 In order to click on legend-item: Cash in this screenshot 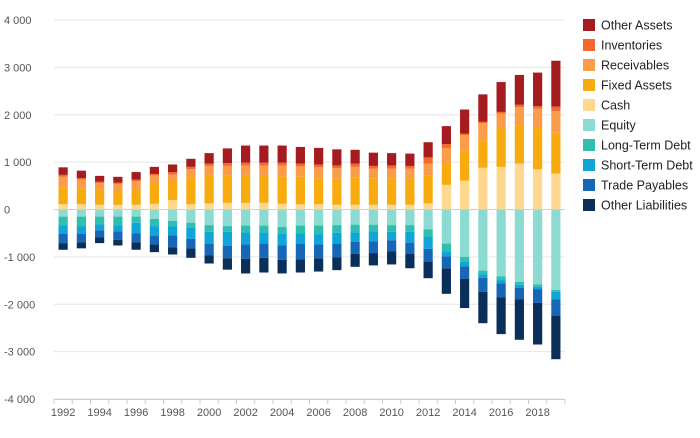, I will do `click(606, 106)`.